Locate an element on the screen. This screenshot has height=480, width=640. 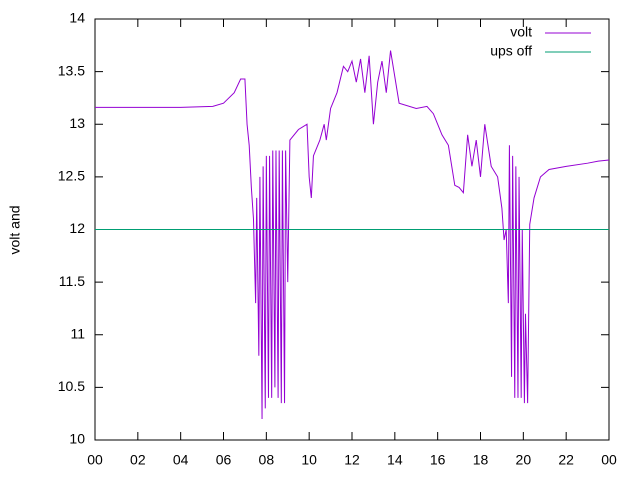
y-tick-label: 13.5 is located at coordinates (71, 70).